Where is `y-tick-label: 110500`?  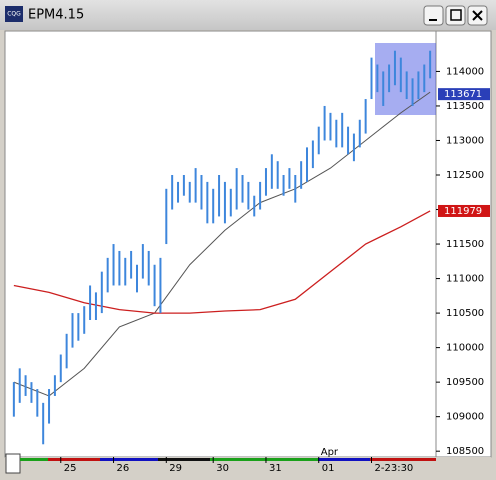 y-tick-label: 110500 is located at coordinates (465, 313).